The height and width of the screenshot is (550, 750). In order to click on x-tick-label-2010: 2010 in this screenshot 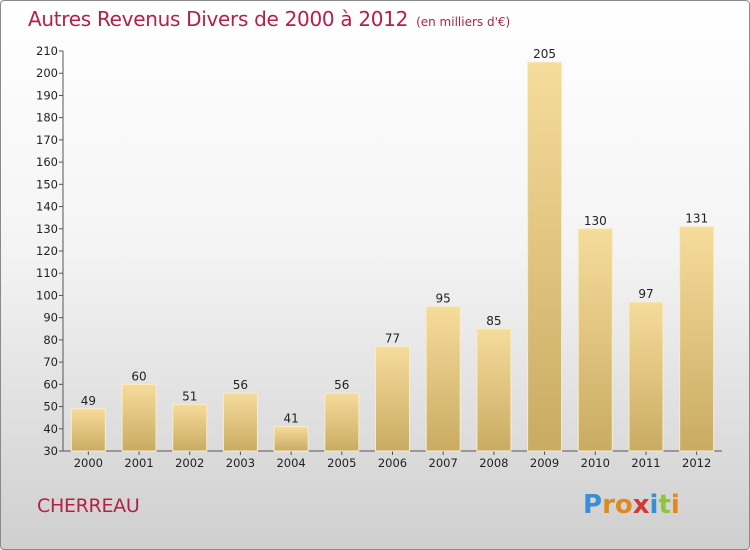, I will do `click(595, 463)`.